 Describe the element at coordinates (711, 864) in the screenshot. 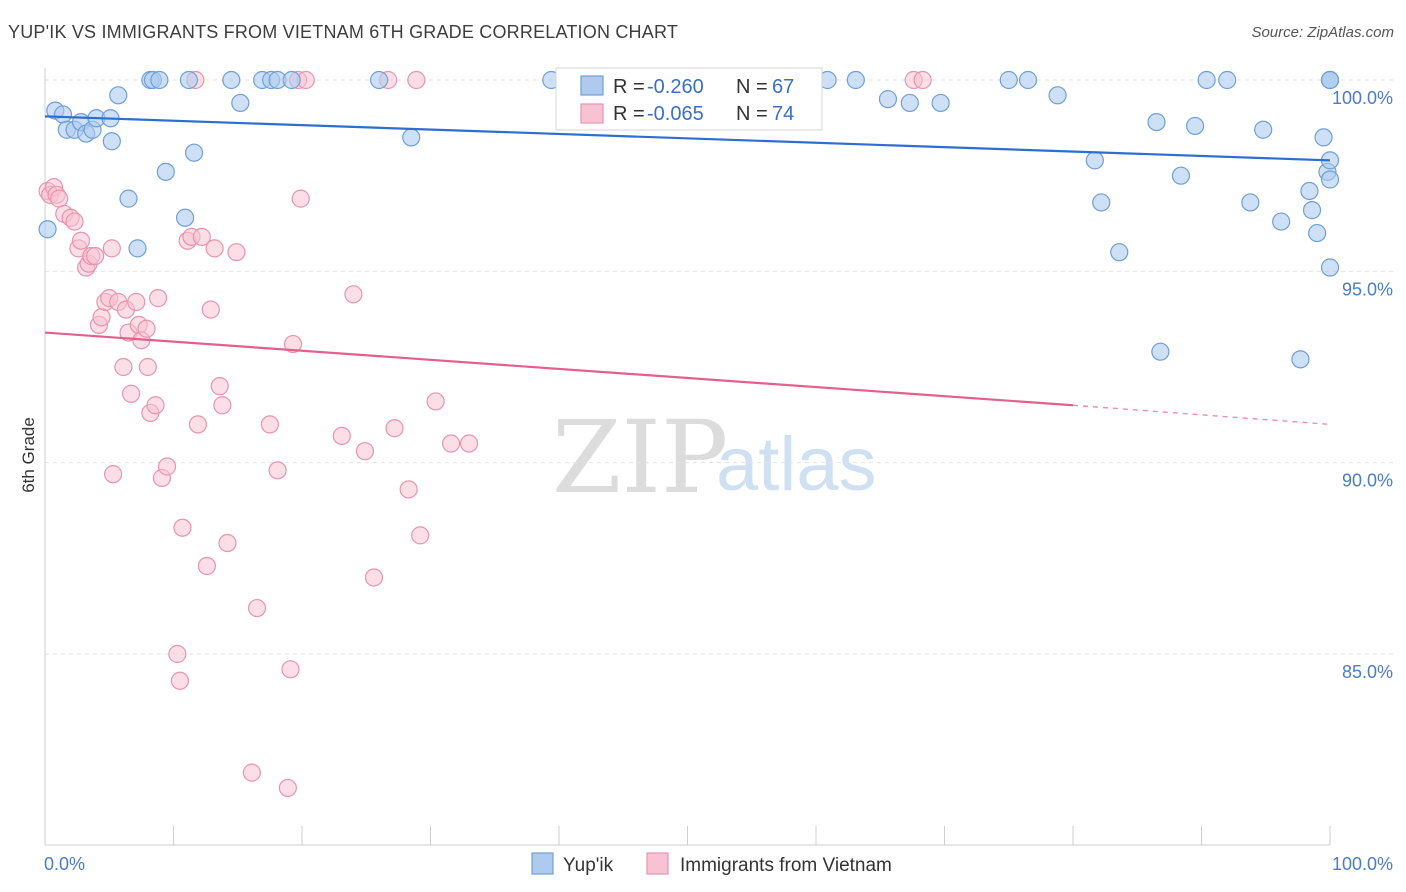

I see `bottom-legend: Yup'ik Immigrants from Vietnam` at that location.